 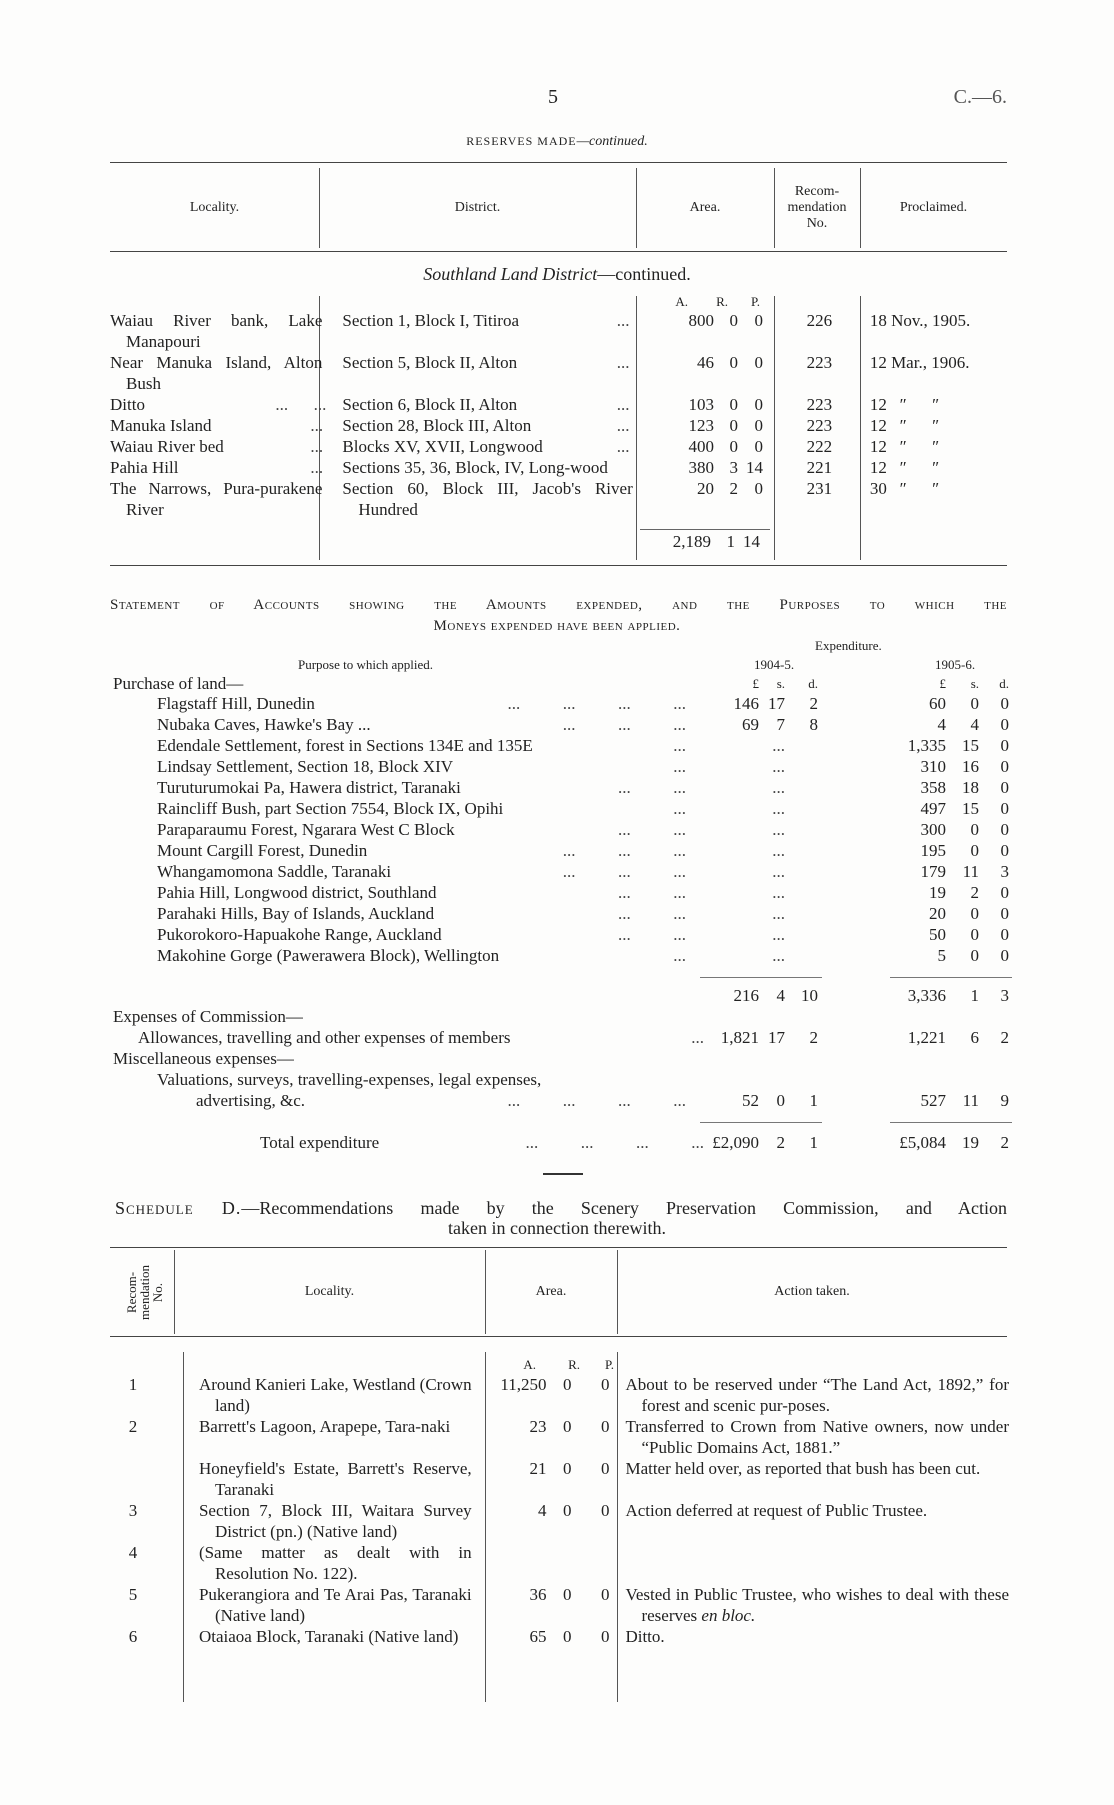 What do you see at coordinates (970, 1142) in the screenshot?
I see `amount-1905-shillings: 19` at bounding box center [970, 1142].